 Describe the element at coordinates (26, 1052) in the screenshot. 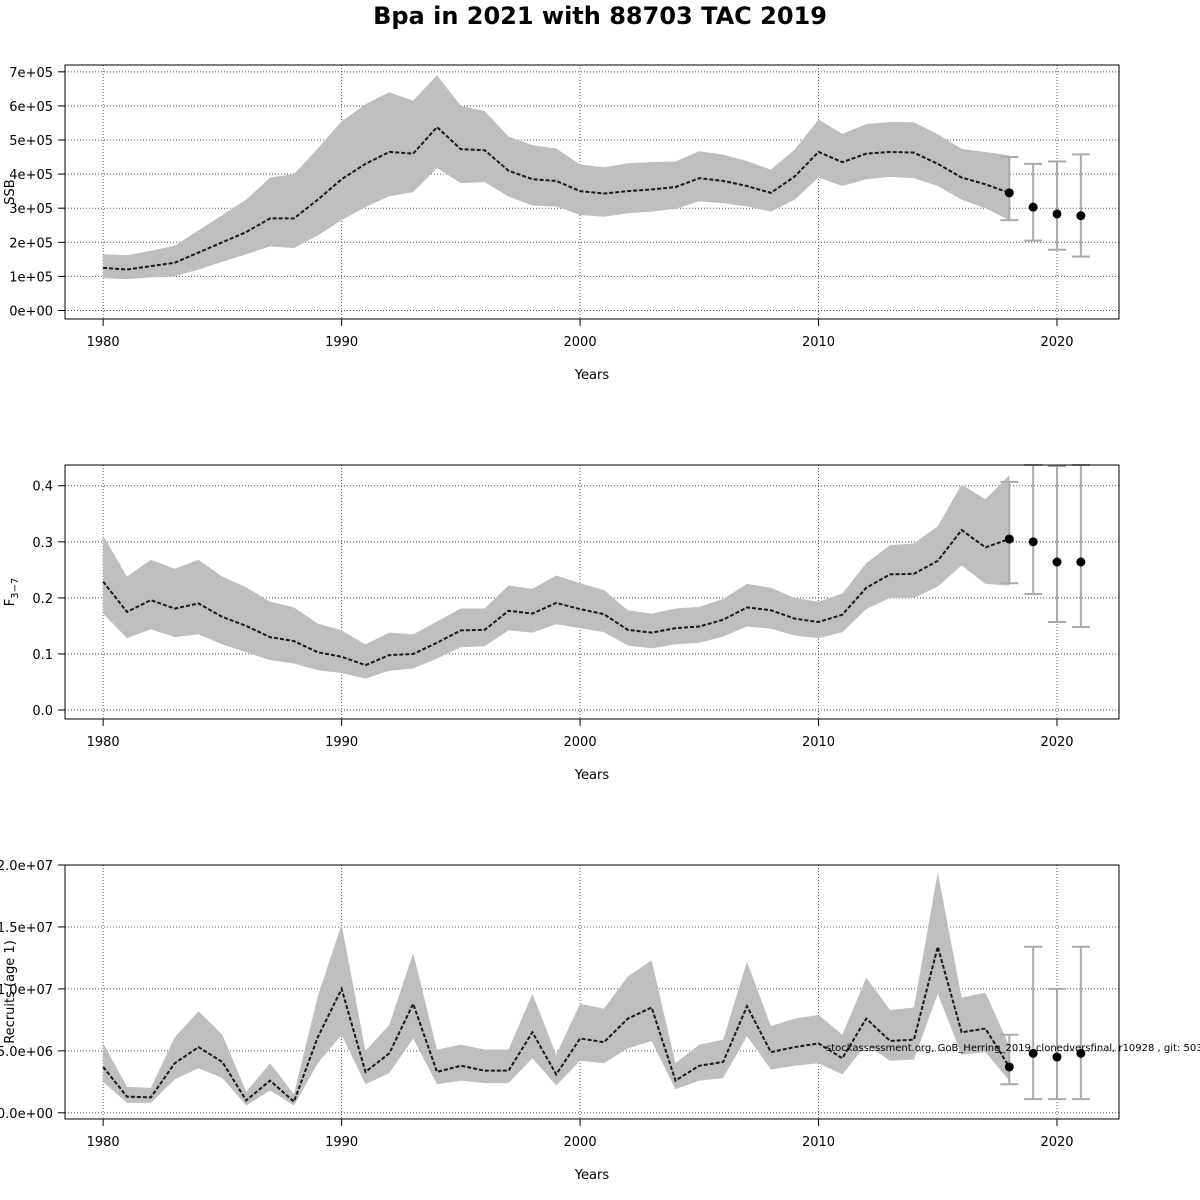

I see `y-tick-label: 5.0e+06` at that location.